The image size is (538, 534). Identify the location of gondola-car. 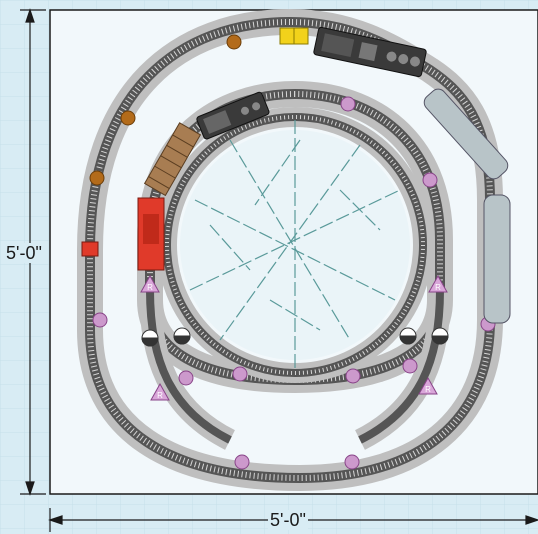
(294, 36).